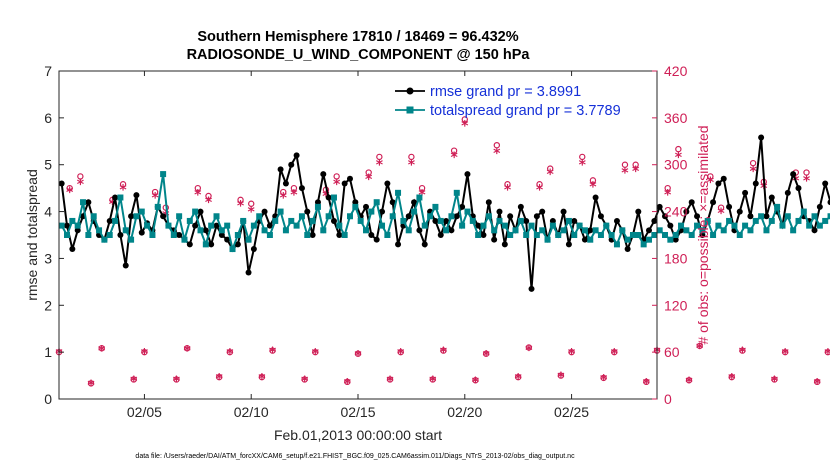  I want to click on y-right-tick-label: 360, so click(676, 118).